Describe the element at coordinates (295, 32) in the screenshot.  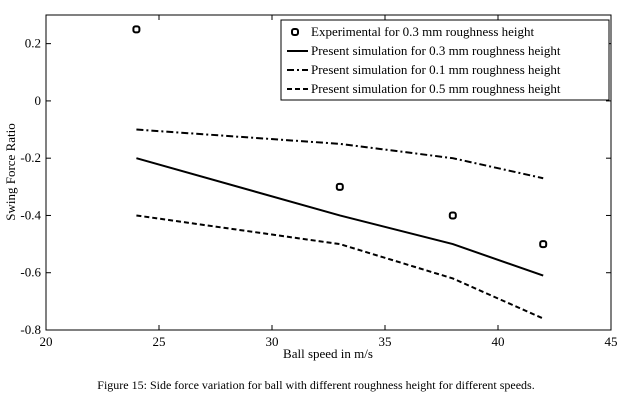
I see `legend-marker` at that location.